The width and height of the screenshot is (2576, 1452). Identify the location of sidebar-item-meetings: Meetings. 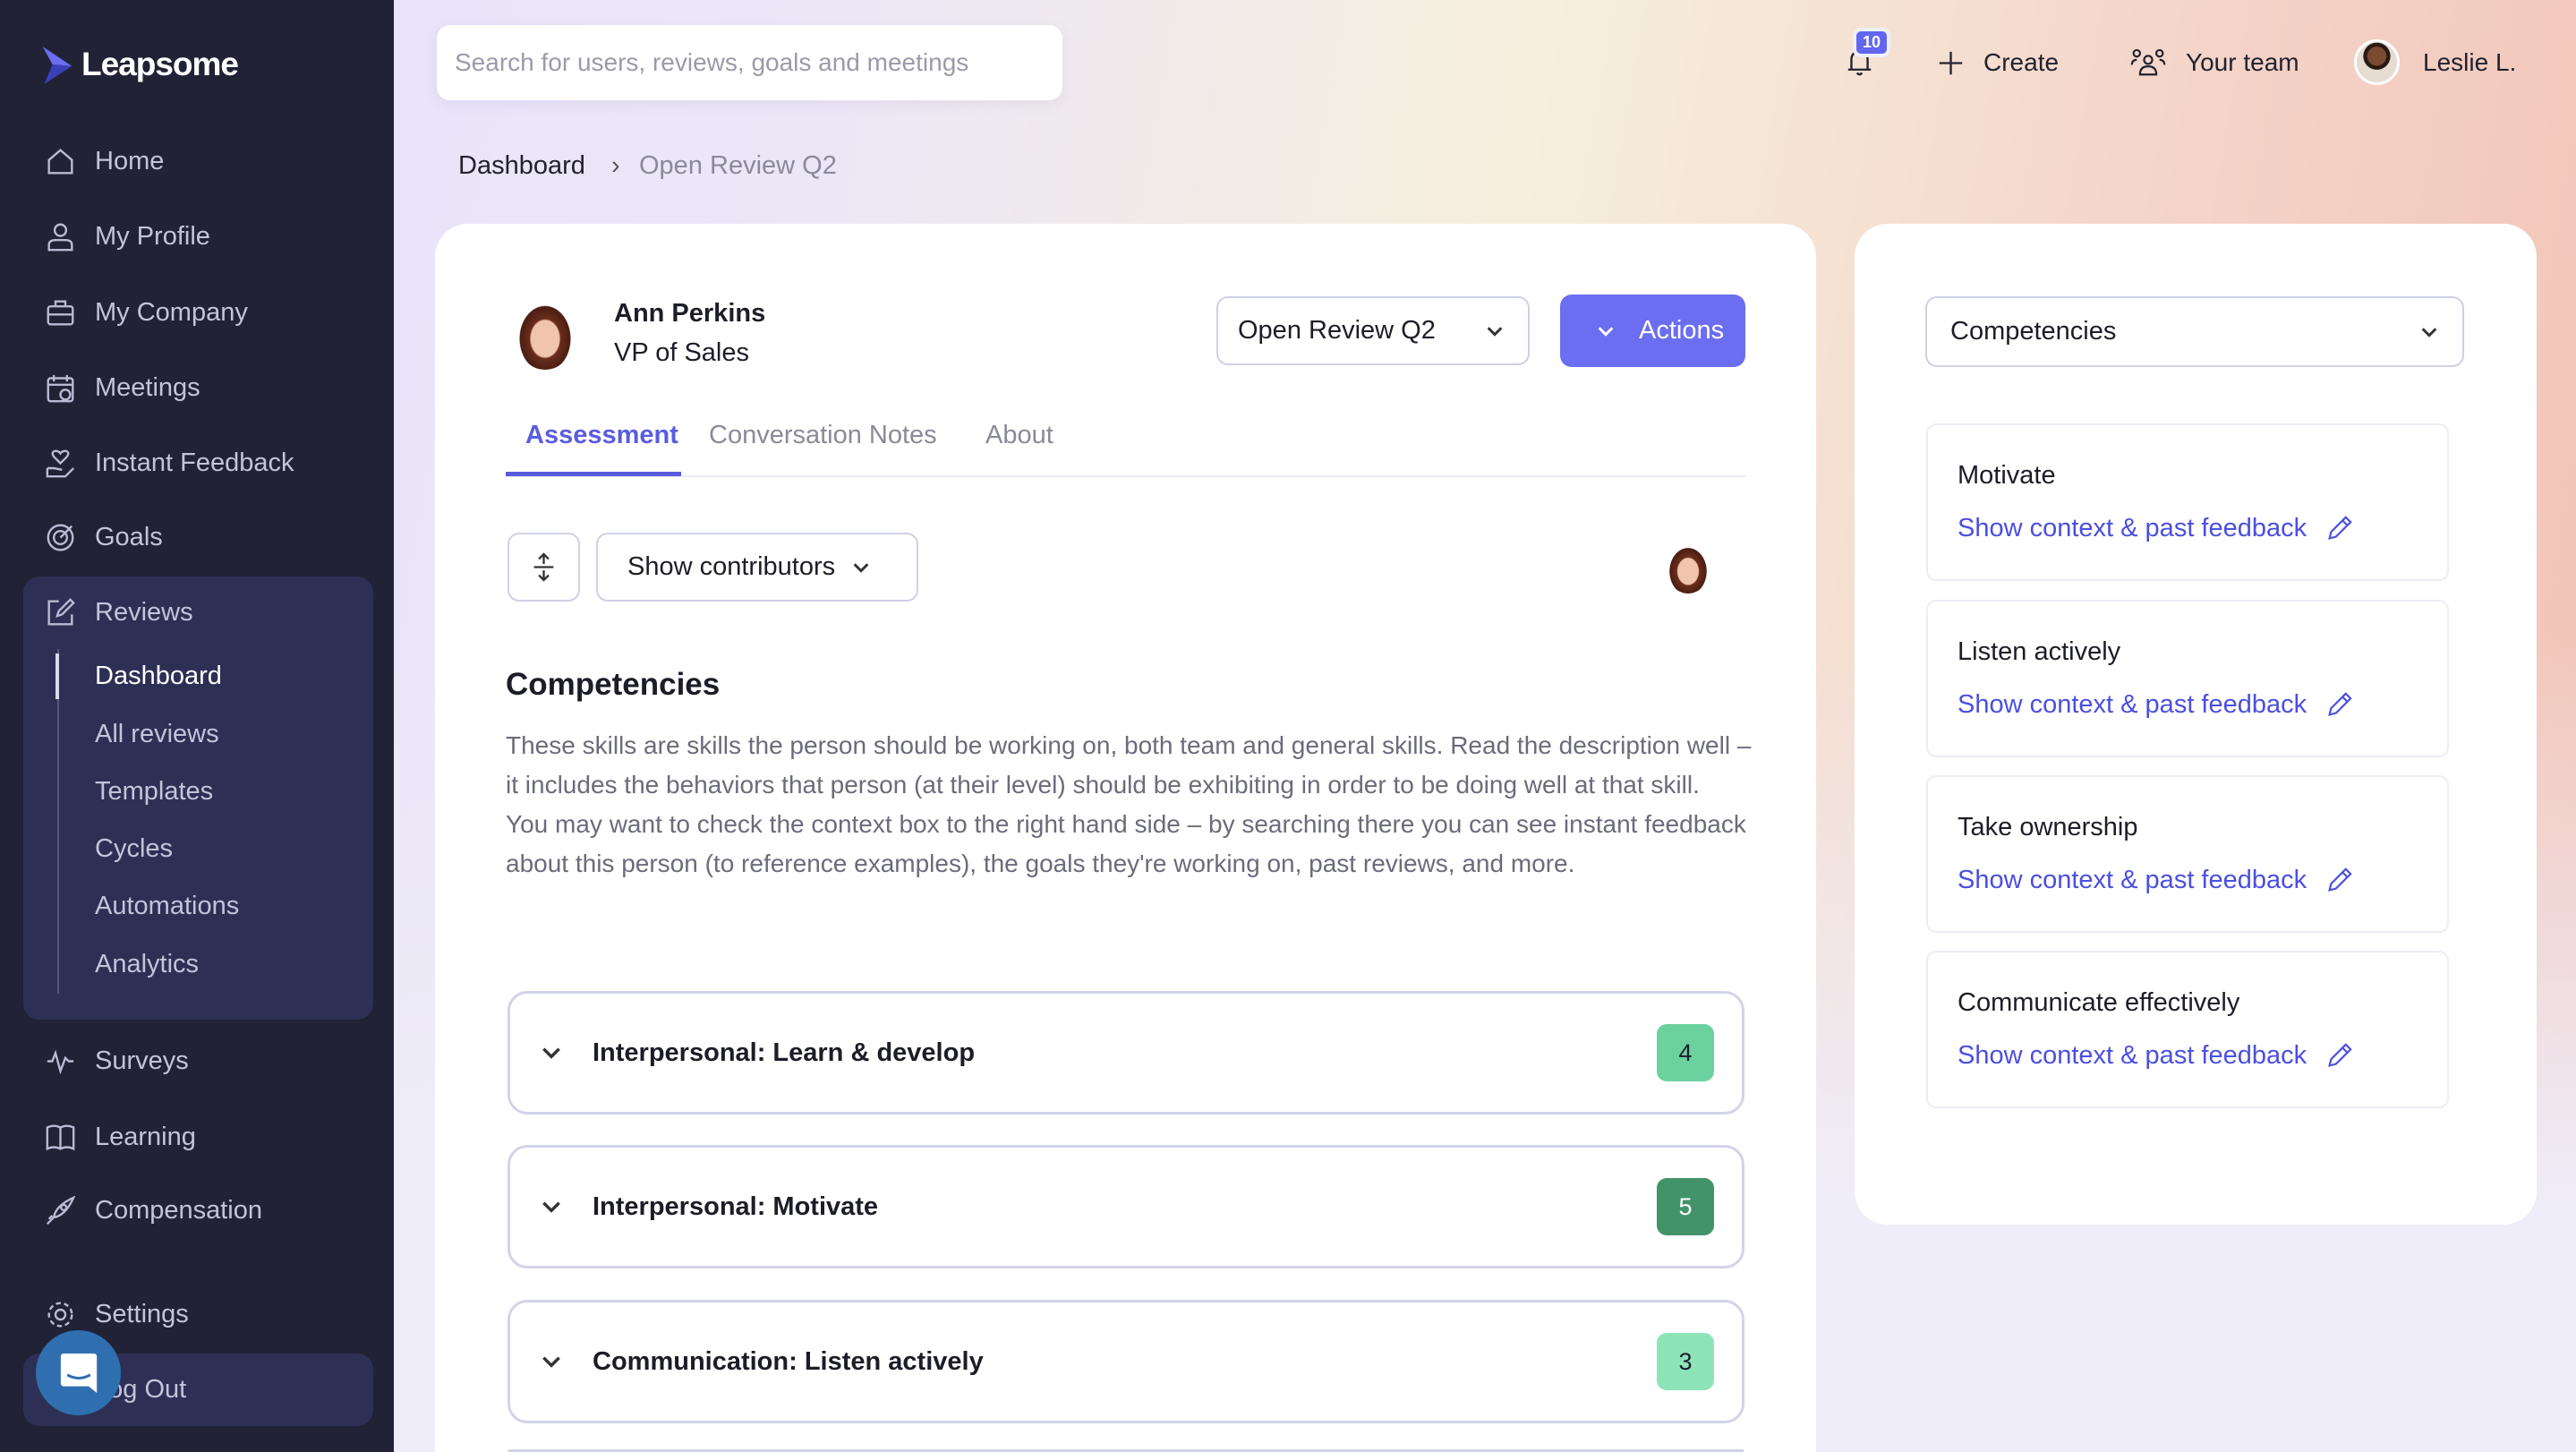
(123, 387).